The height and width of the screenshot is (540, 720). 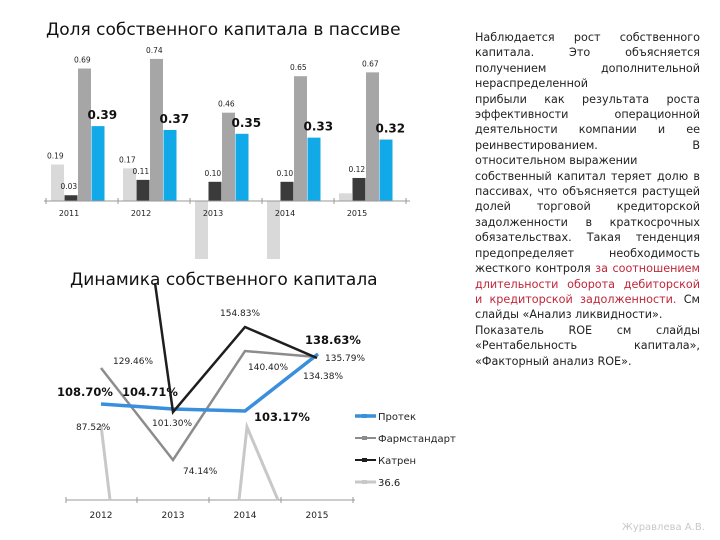 I want to click on bar-label: 0.11, so click(x=141, y=171).